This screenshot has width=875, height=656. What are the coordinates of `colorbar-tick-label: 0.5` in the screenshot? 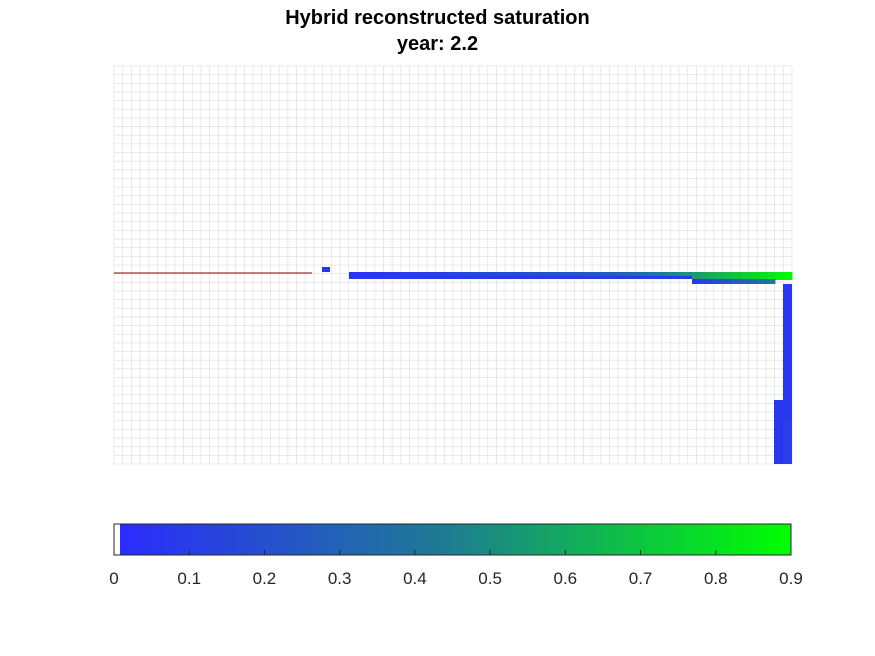 It's located at (490, 578).